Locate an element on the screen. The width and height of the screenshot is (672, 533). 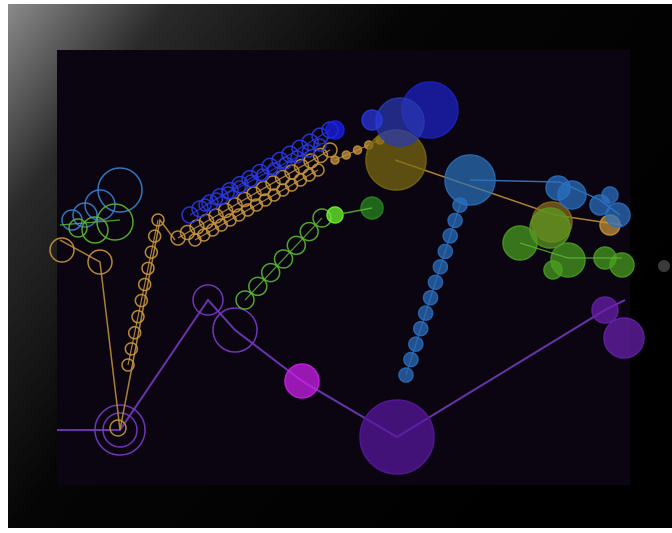
blue-node-link is located at coordinates (262, 175).